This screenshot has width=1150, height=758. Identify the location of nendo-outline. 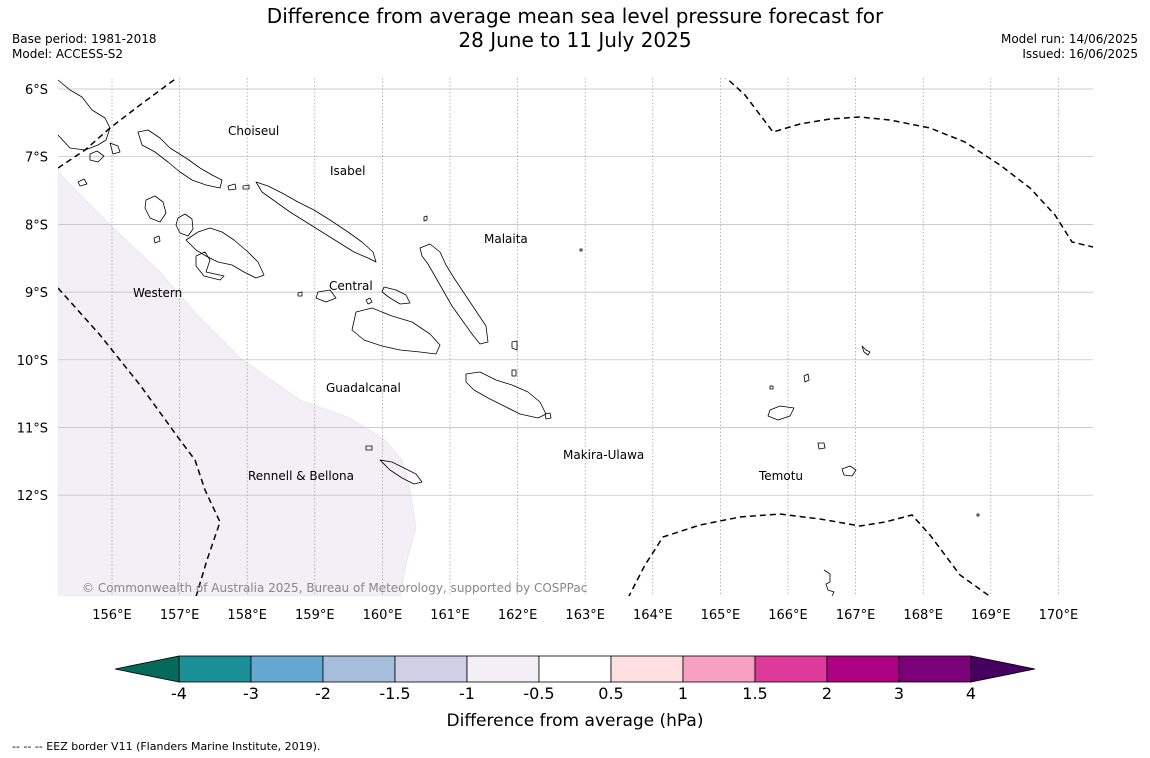
(781, 413).